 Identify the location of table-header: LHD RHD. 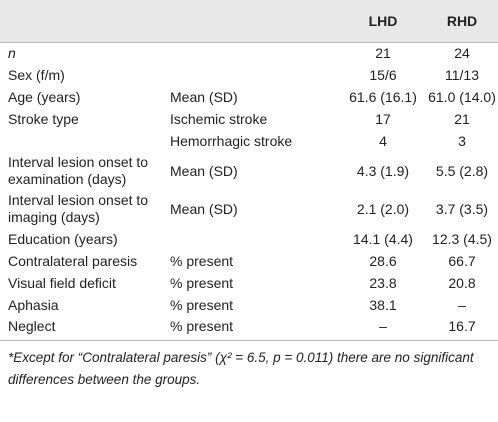
(249, 21).